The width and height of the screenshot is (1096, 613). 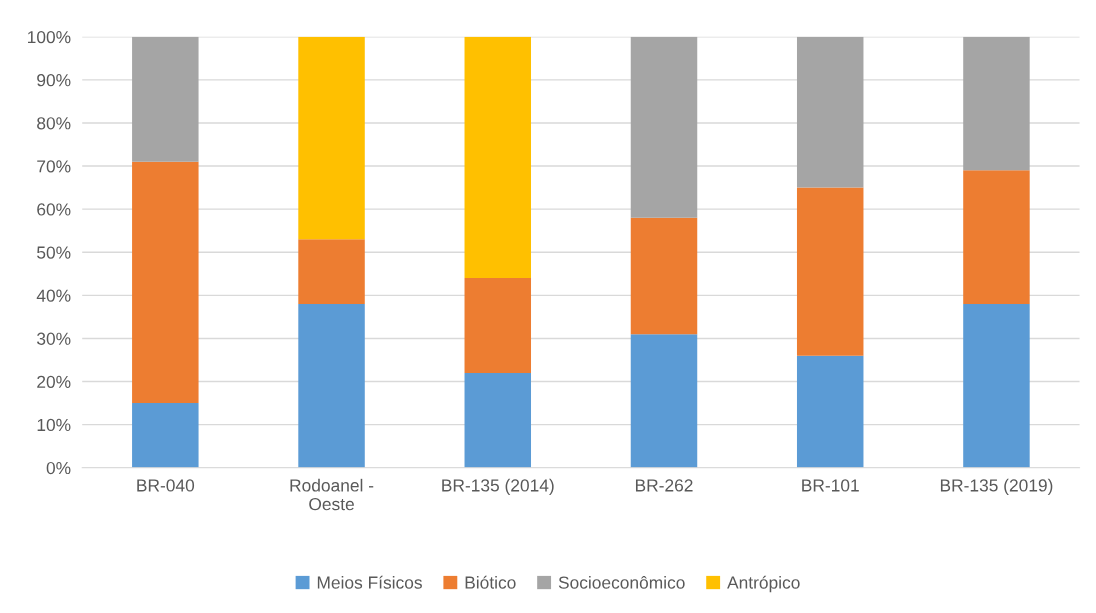 I want to click on x-tick-label: BR-101, so click(x=830, y=485).